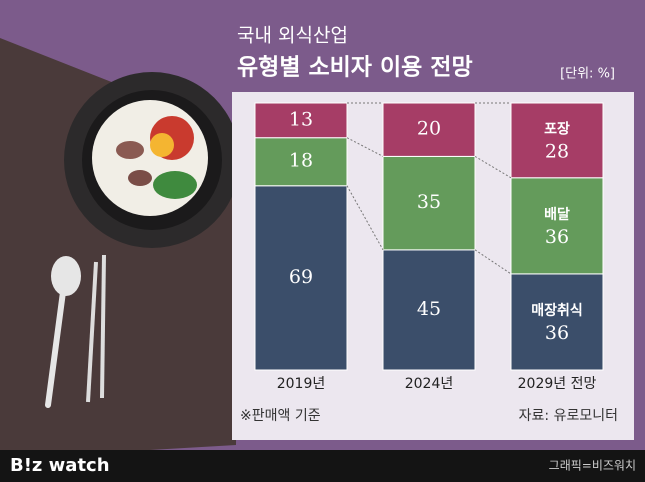  Describe the element at coordinates (162, 145) in the screenshot. I see `egg-yolk` at that location.